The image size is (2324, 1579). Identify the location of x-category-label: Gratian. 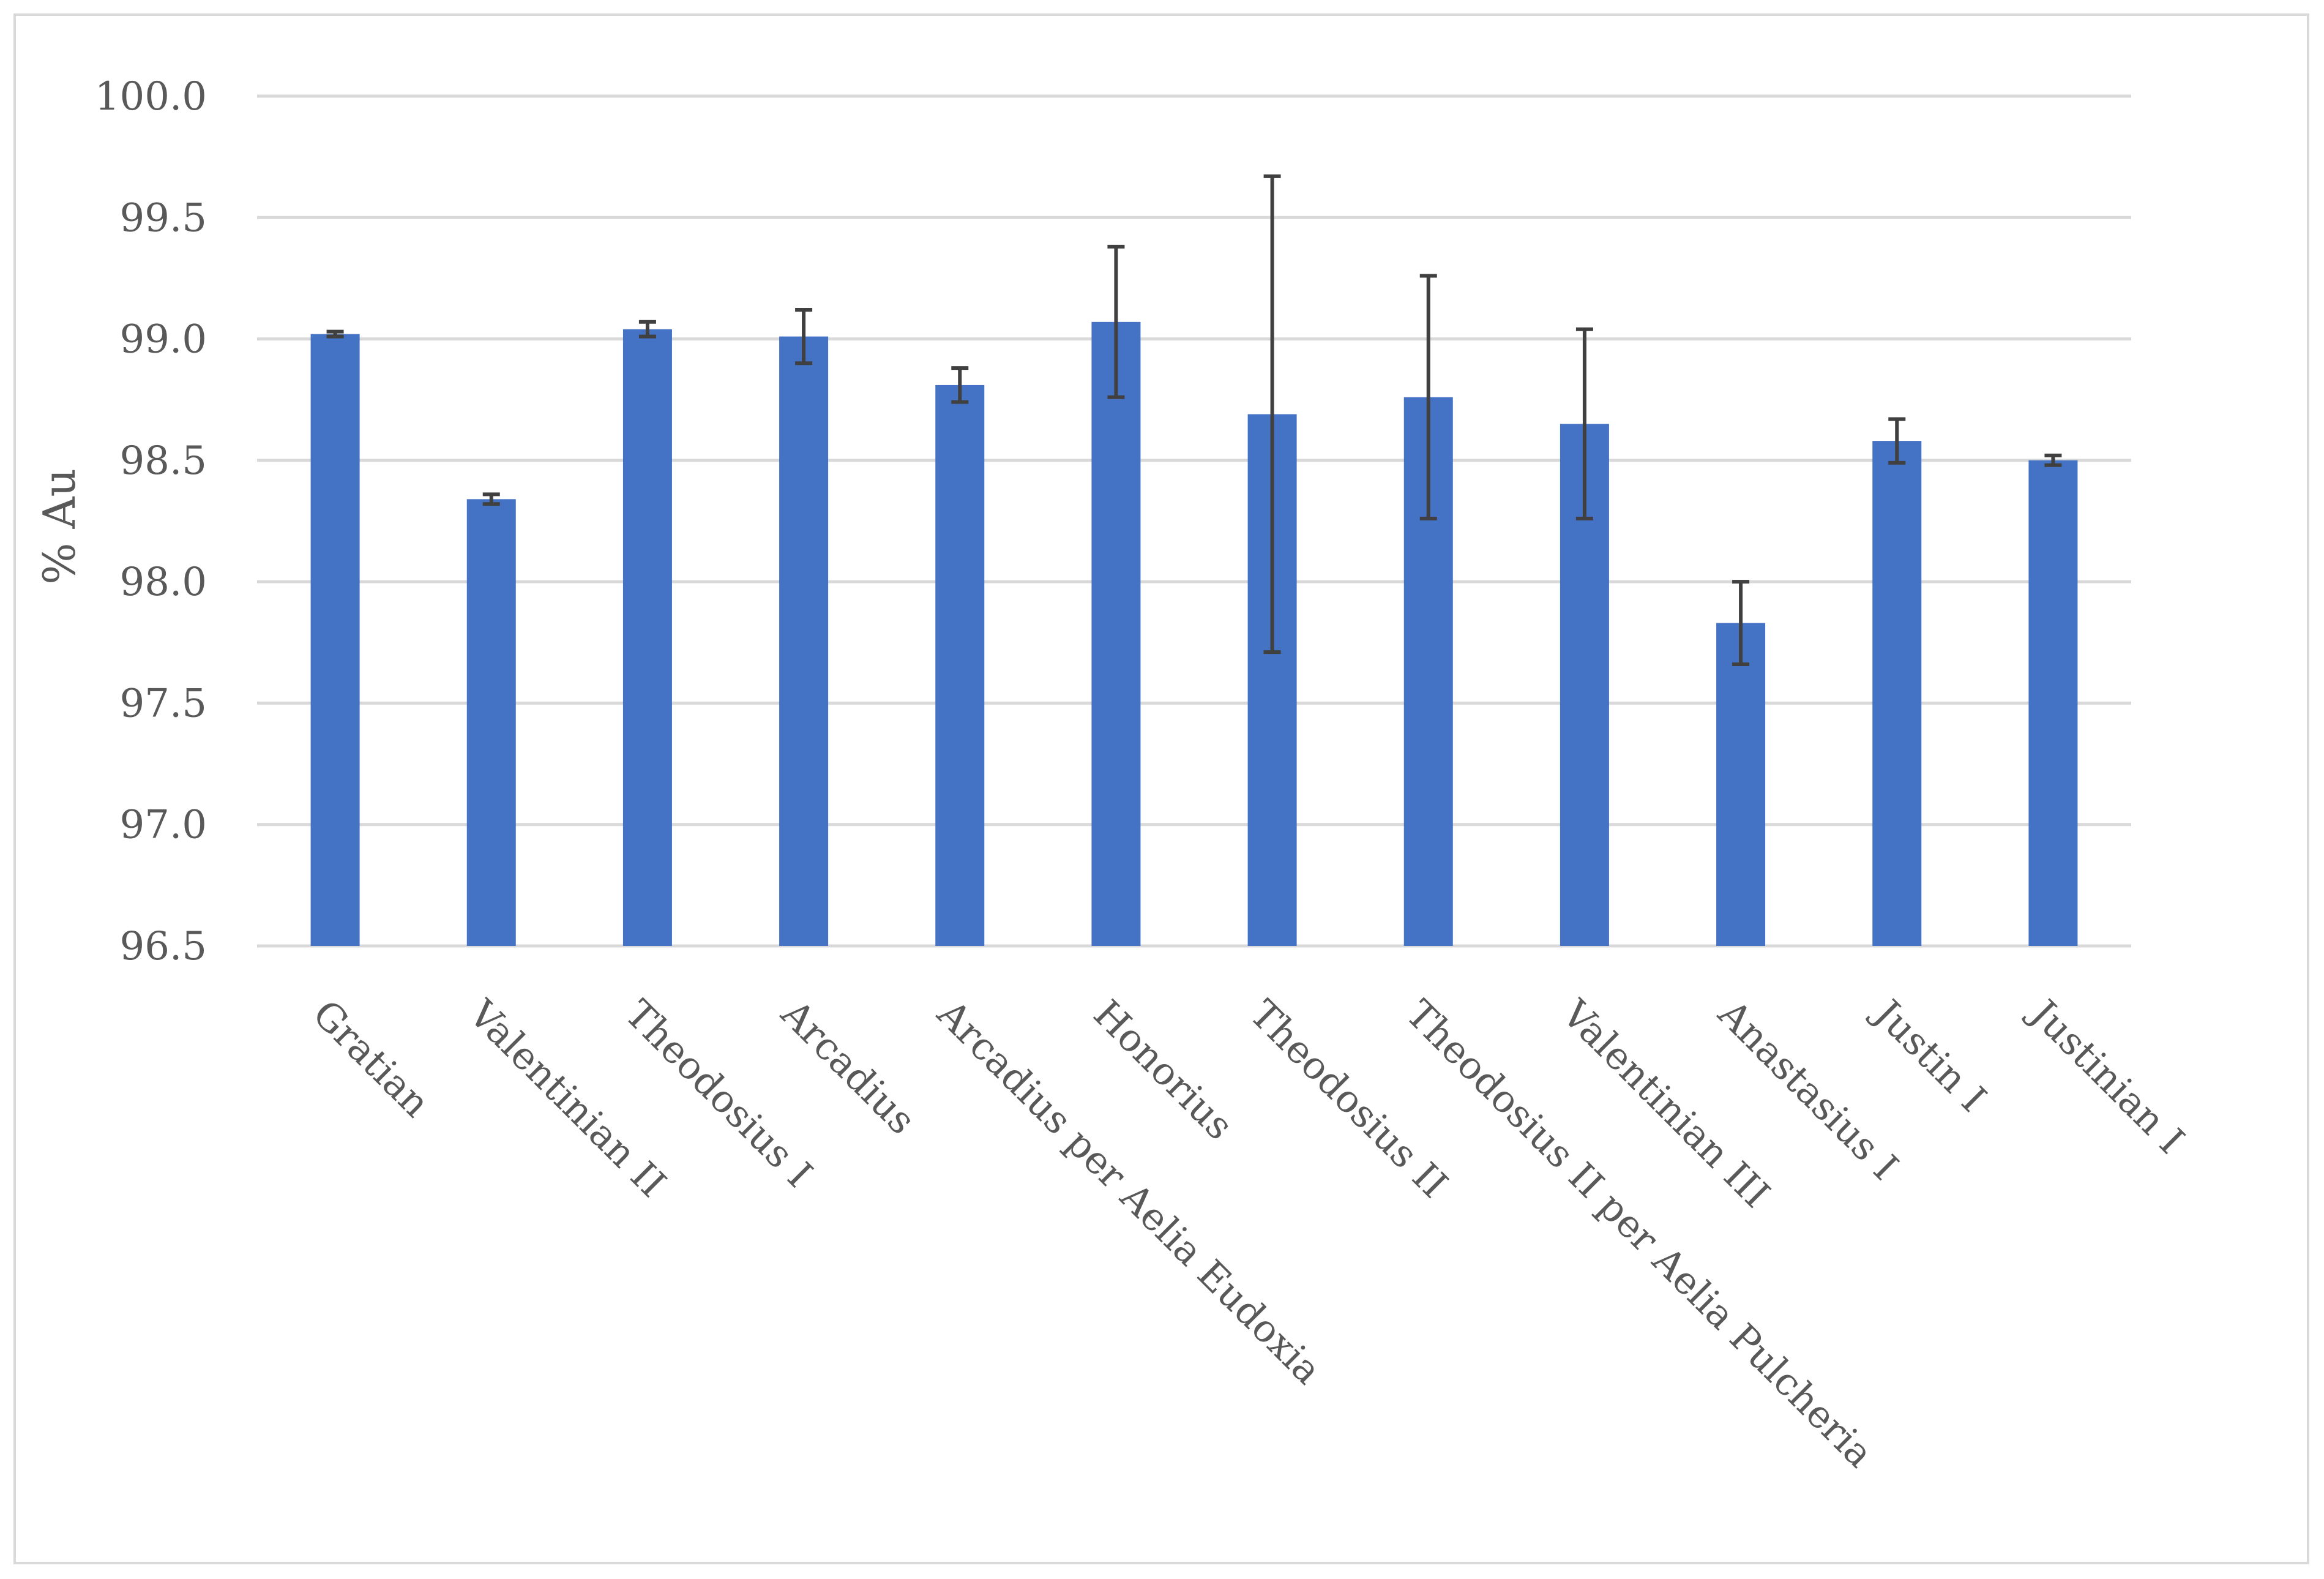
(371, 1058).